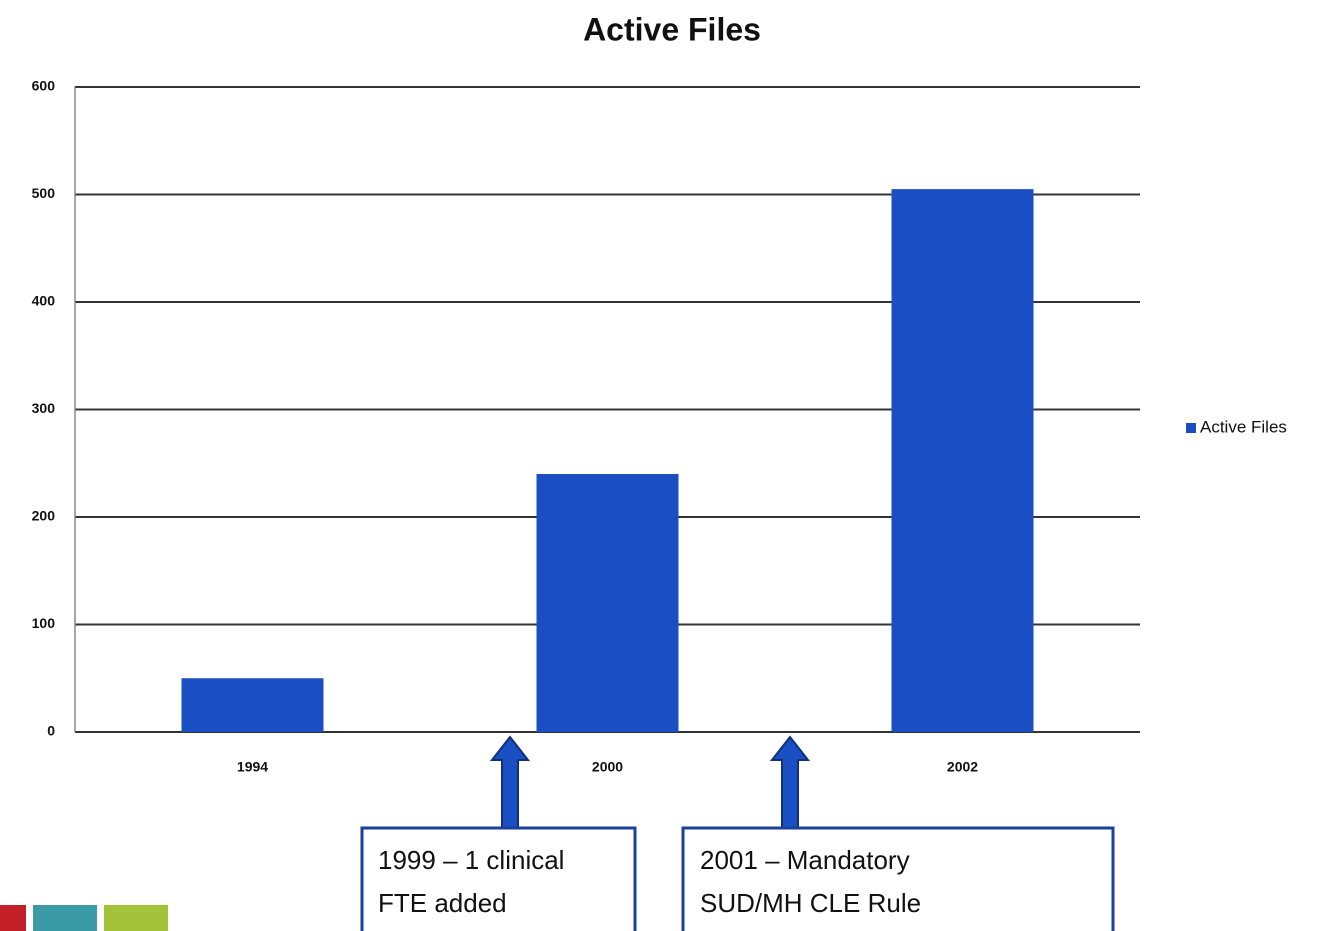 Image resolution: width=1327 pixels, height=931 pixels. What do you see at coordinates (44, 301) in the screenshot?
I see `y-tick-label: 400` at bounding box center [44, 301].